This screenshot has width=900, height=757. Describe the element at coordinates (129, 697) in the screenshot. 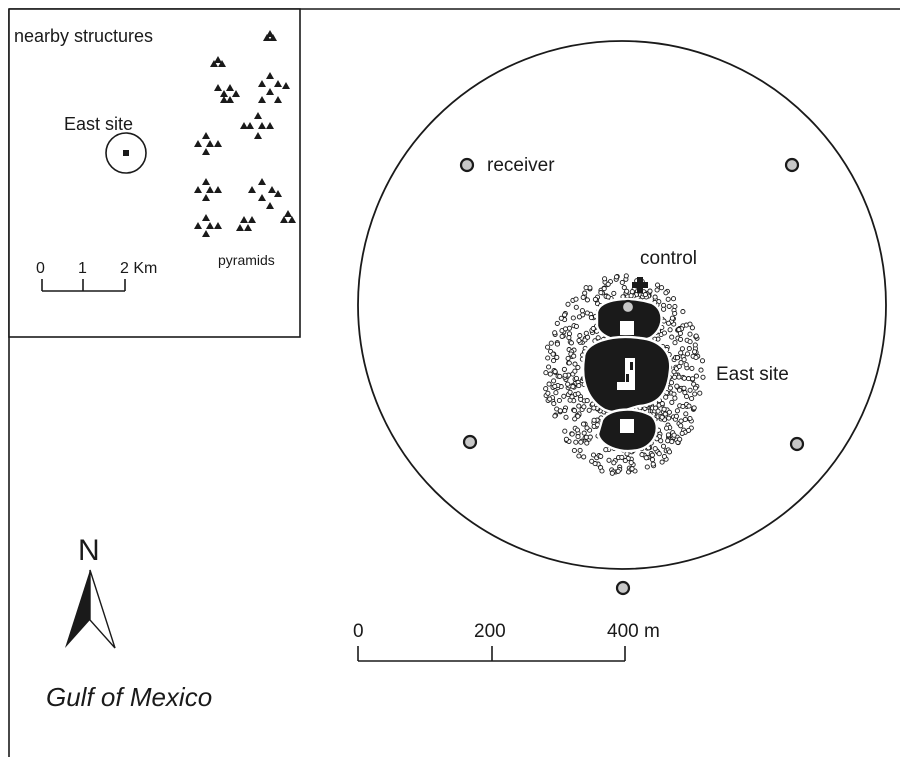

I see `water-label: Gulf of Mexico` at that location.